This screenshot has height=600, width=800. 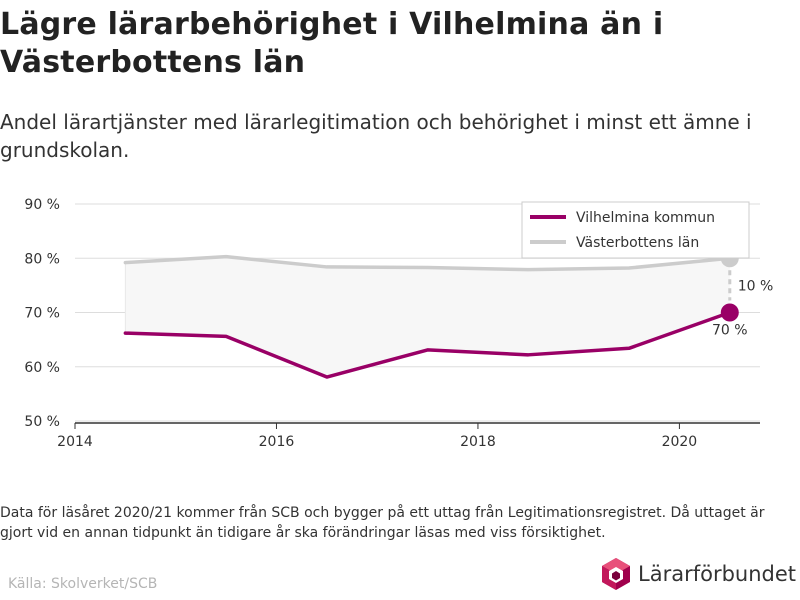 What do you see at coordinates (42, 422) in the screenshot?
I see `y-tick-label: 50 %` at bounding box center [42, 422].